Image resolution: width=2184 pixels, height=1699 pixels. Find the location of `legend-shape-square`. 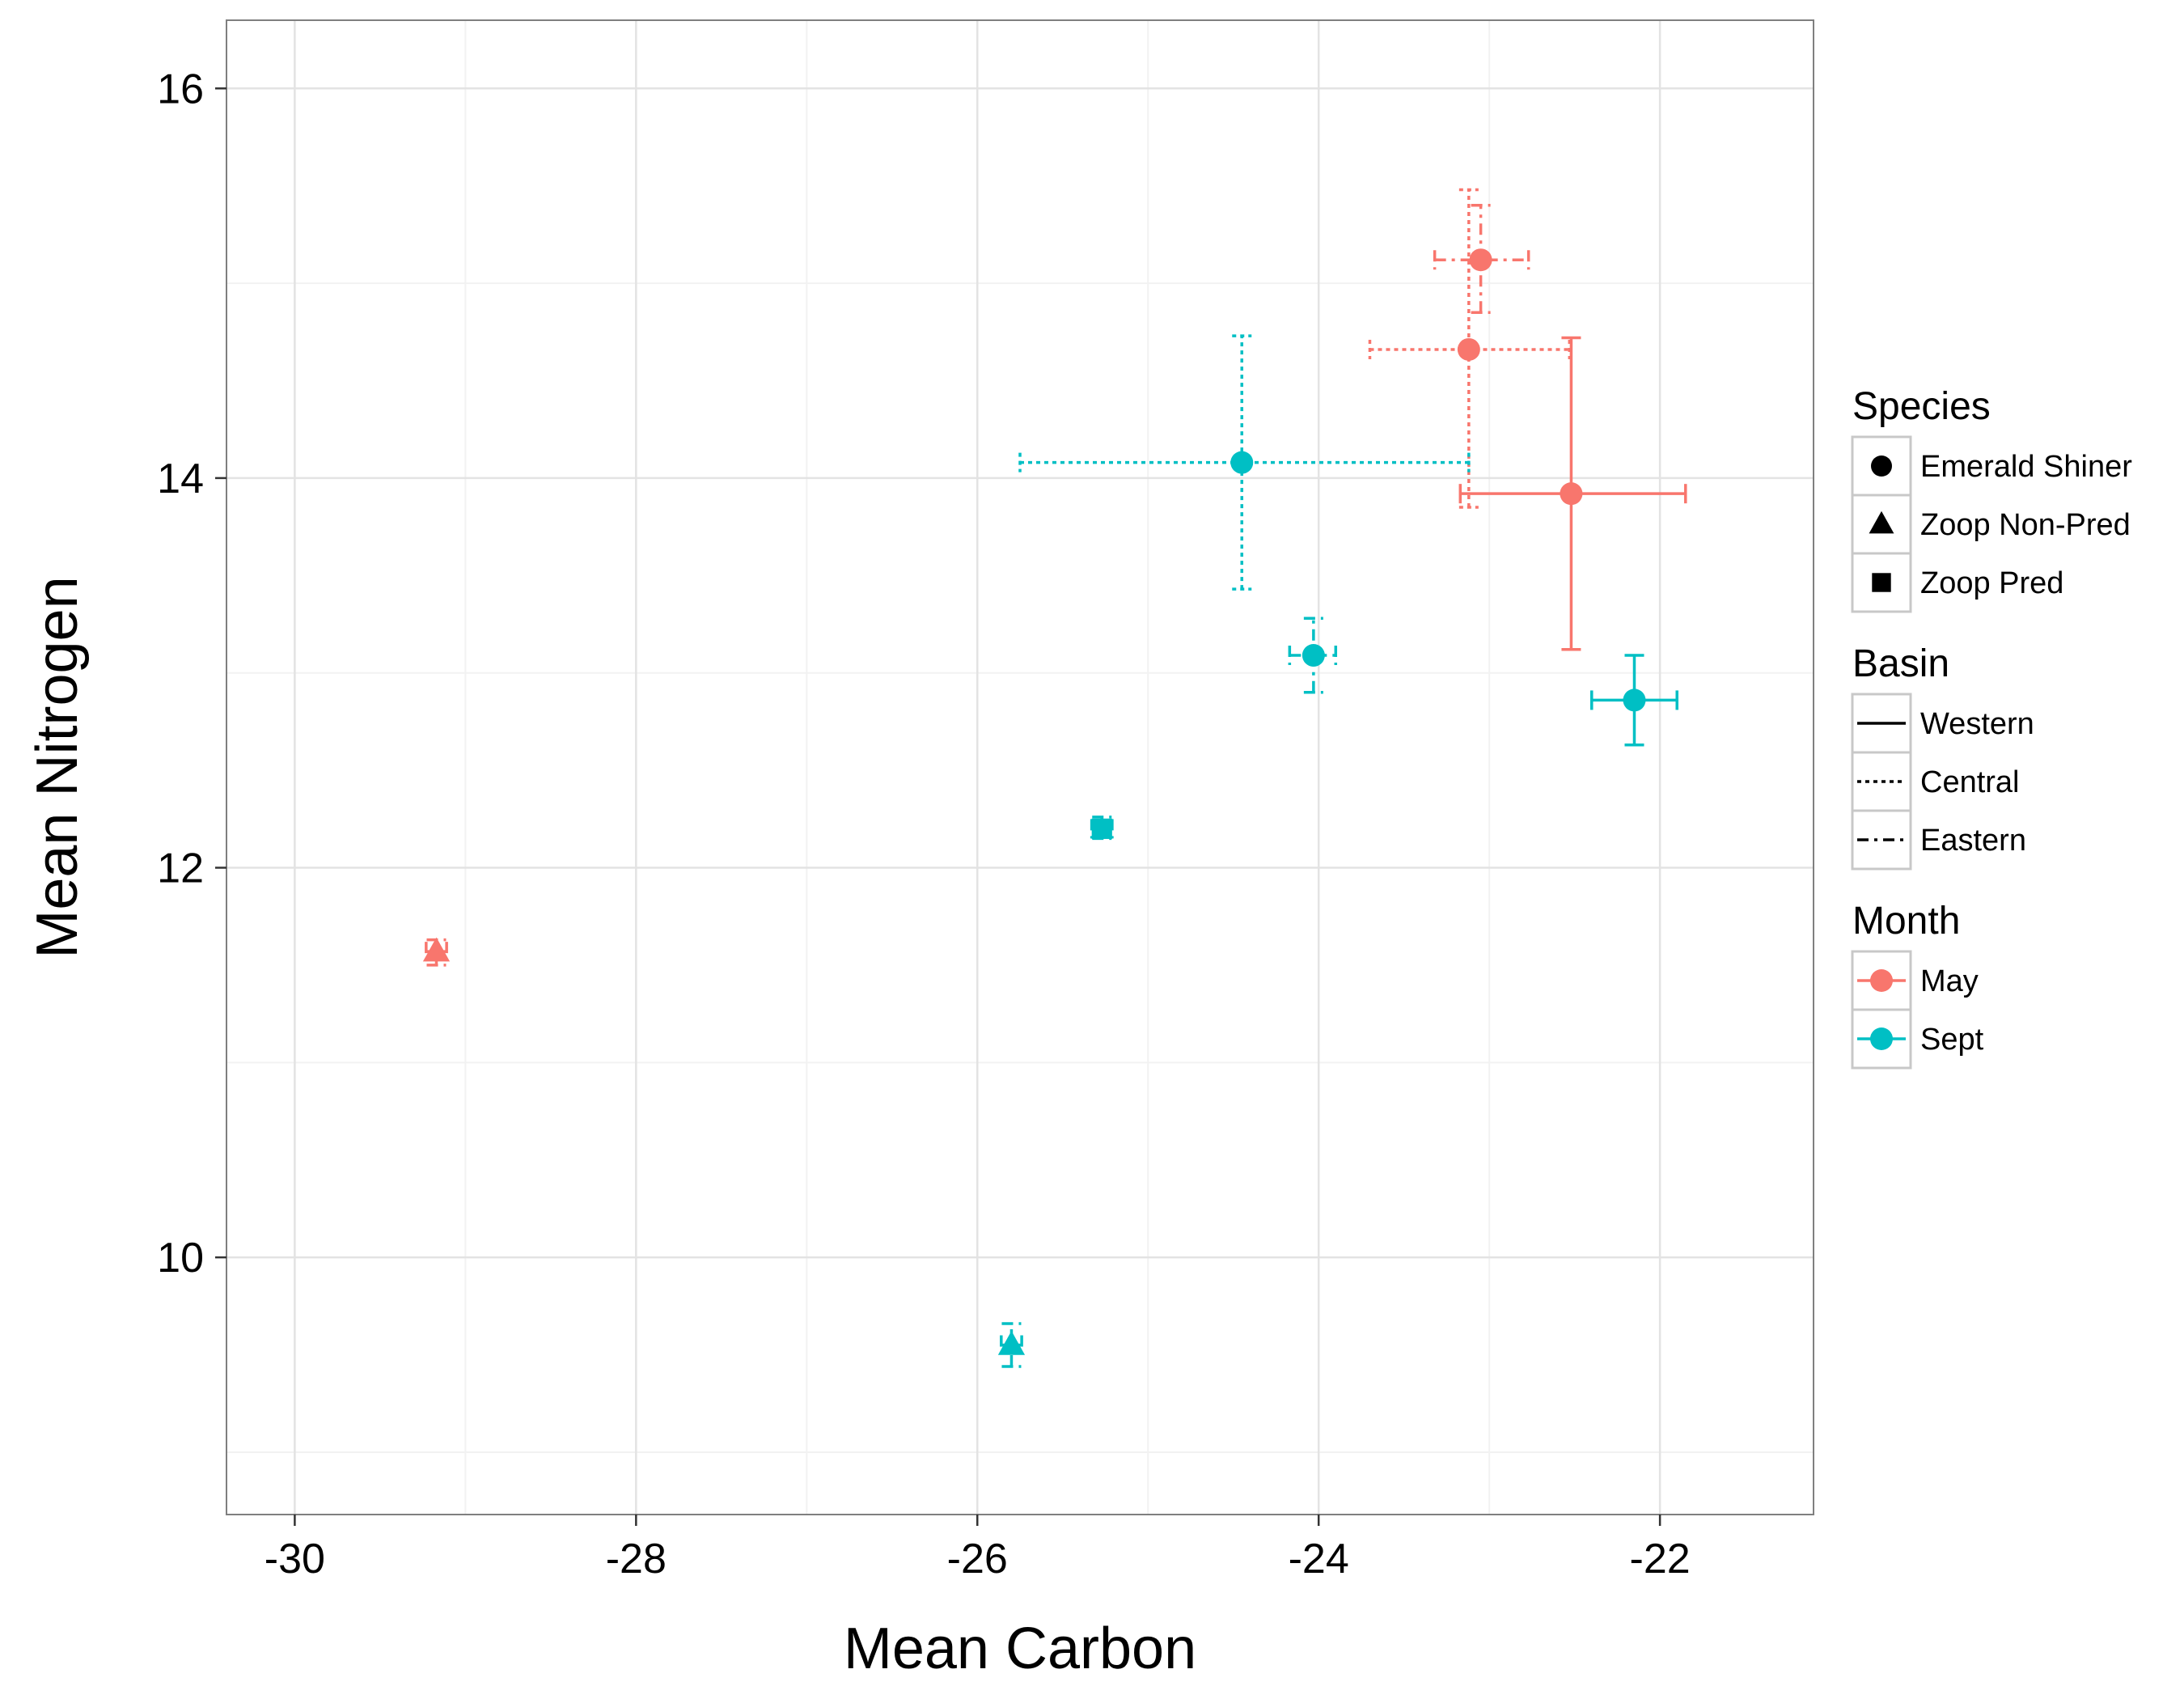

legend-shape-square is located at coordinates (1881, 582).